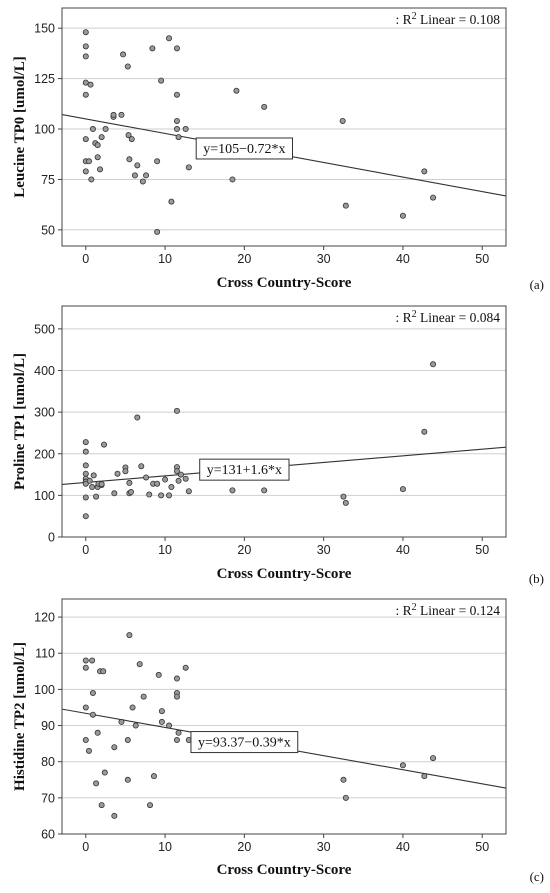 The width and height of the screenshot is (550, 893). Describe the element at coordinates (45, 654) in the screenshot. I see `y-tick-label: 110` at that location.